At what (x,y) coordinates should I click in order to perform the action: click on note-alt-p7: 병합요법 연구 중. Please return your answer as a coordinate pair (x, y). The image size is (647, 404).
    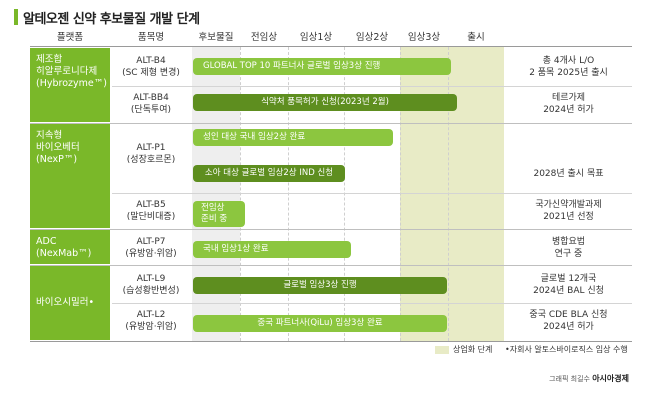
    Looking at the image, I should click on (568, 248).